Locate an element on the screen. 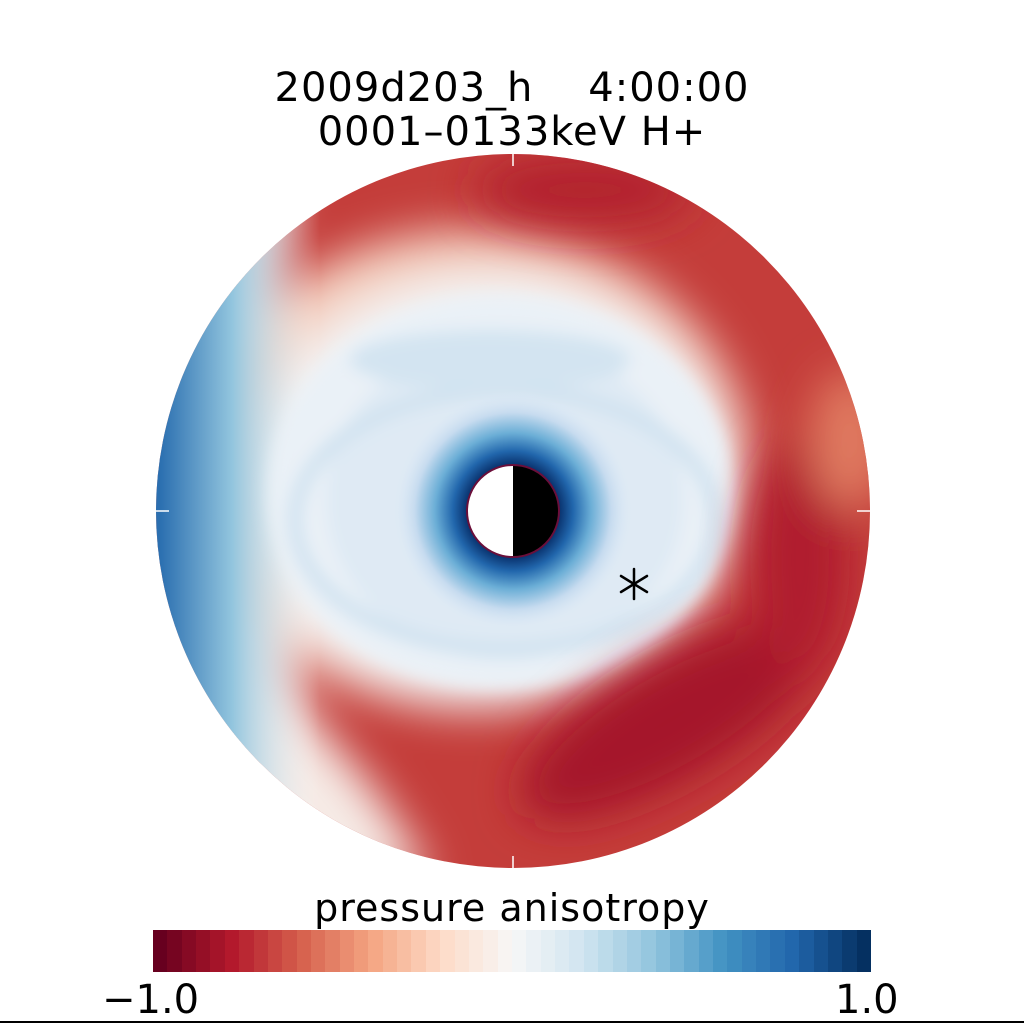 This screenshot has height=1024, width=1024. earth-icon is located at coordinates (513, 511).